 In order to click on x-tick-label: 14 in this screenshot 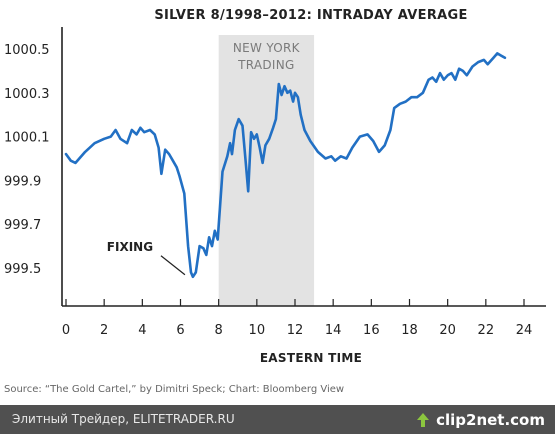, I will do `click(333, 330)`.